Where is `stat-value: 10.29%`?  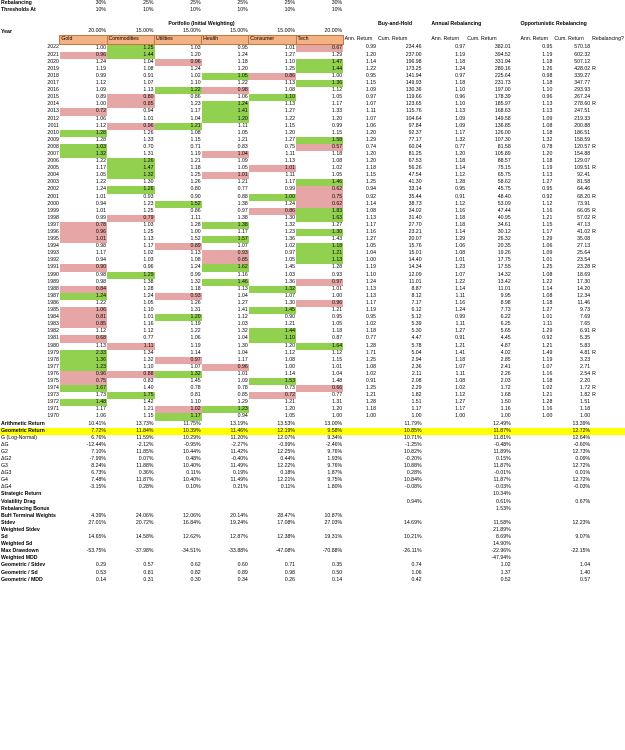
stat-value: 10.29% is located at coordinates (192, 437).